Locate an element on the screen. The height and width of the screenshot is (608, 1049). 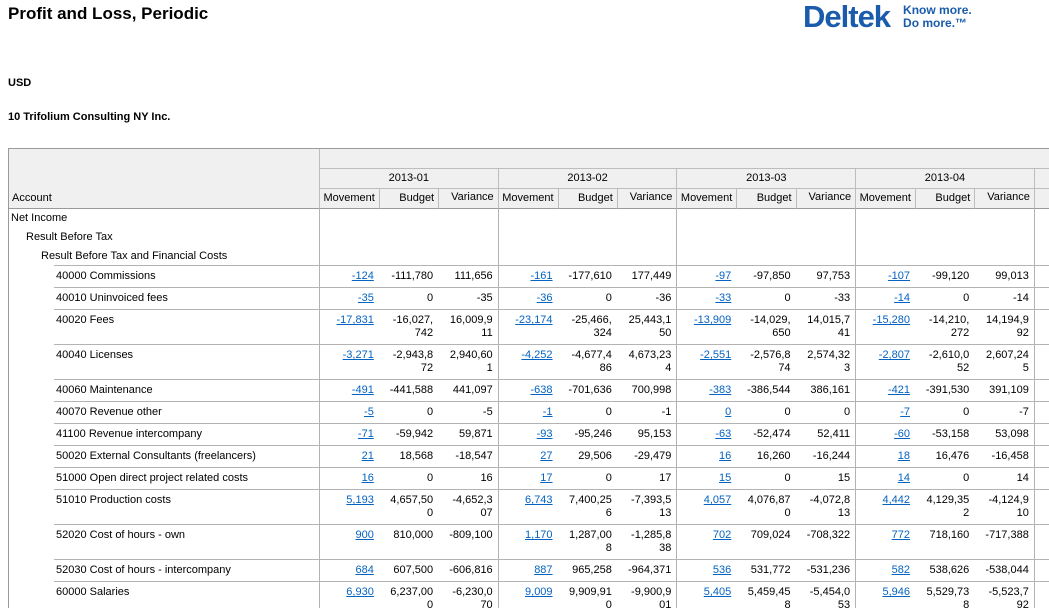
movement-link: -2,551 is located at coordinates (716, 355).